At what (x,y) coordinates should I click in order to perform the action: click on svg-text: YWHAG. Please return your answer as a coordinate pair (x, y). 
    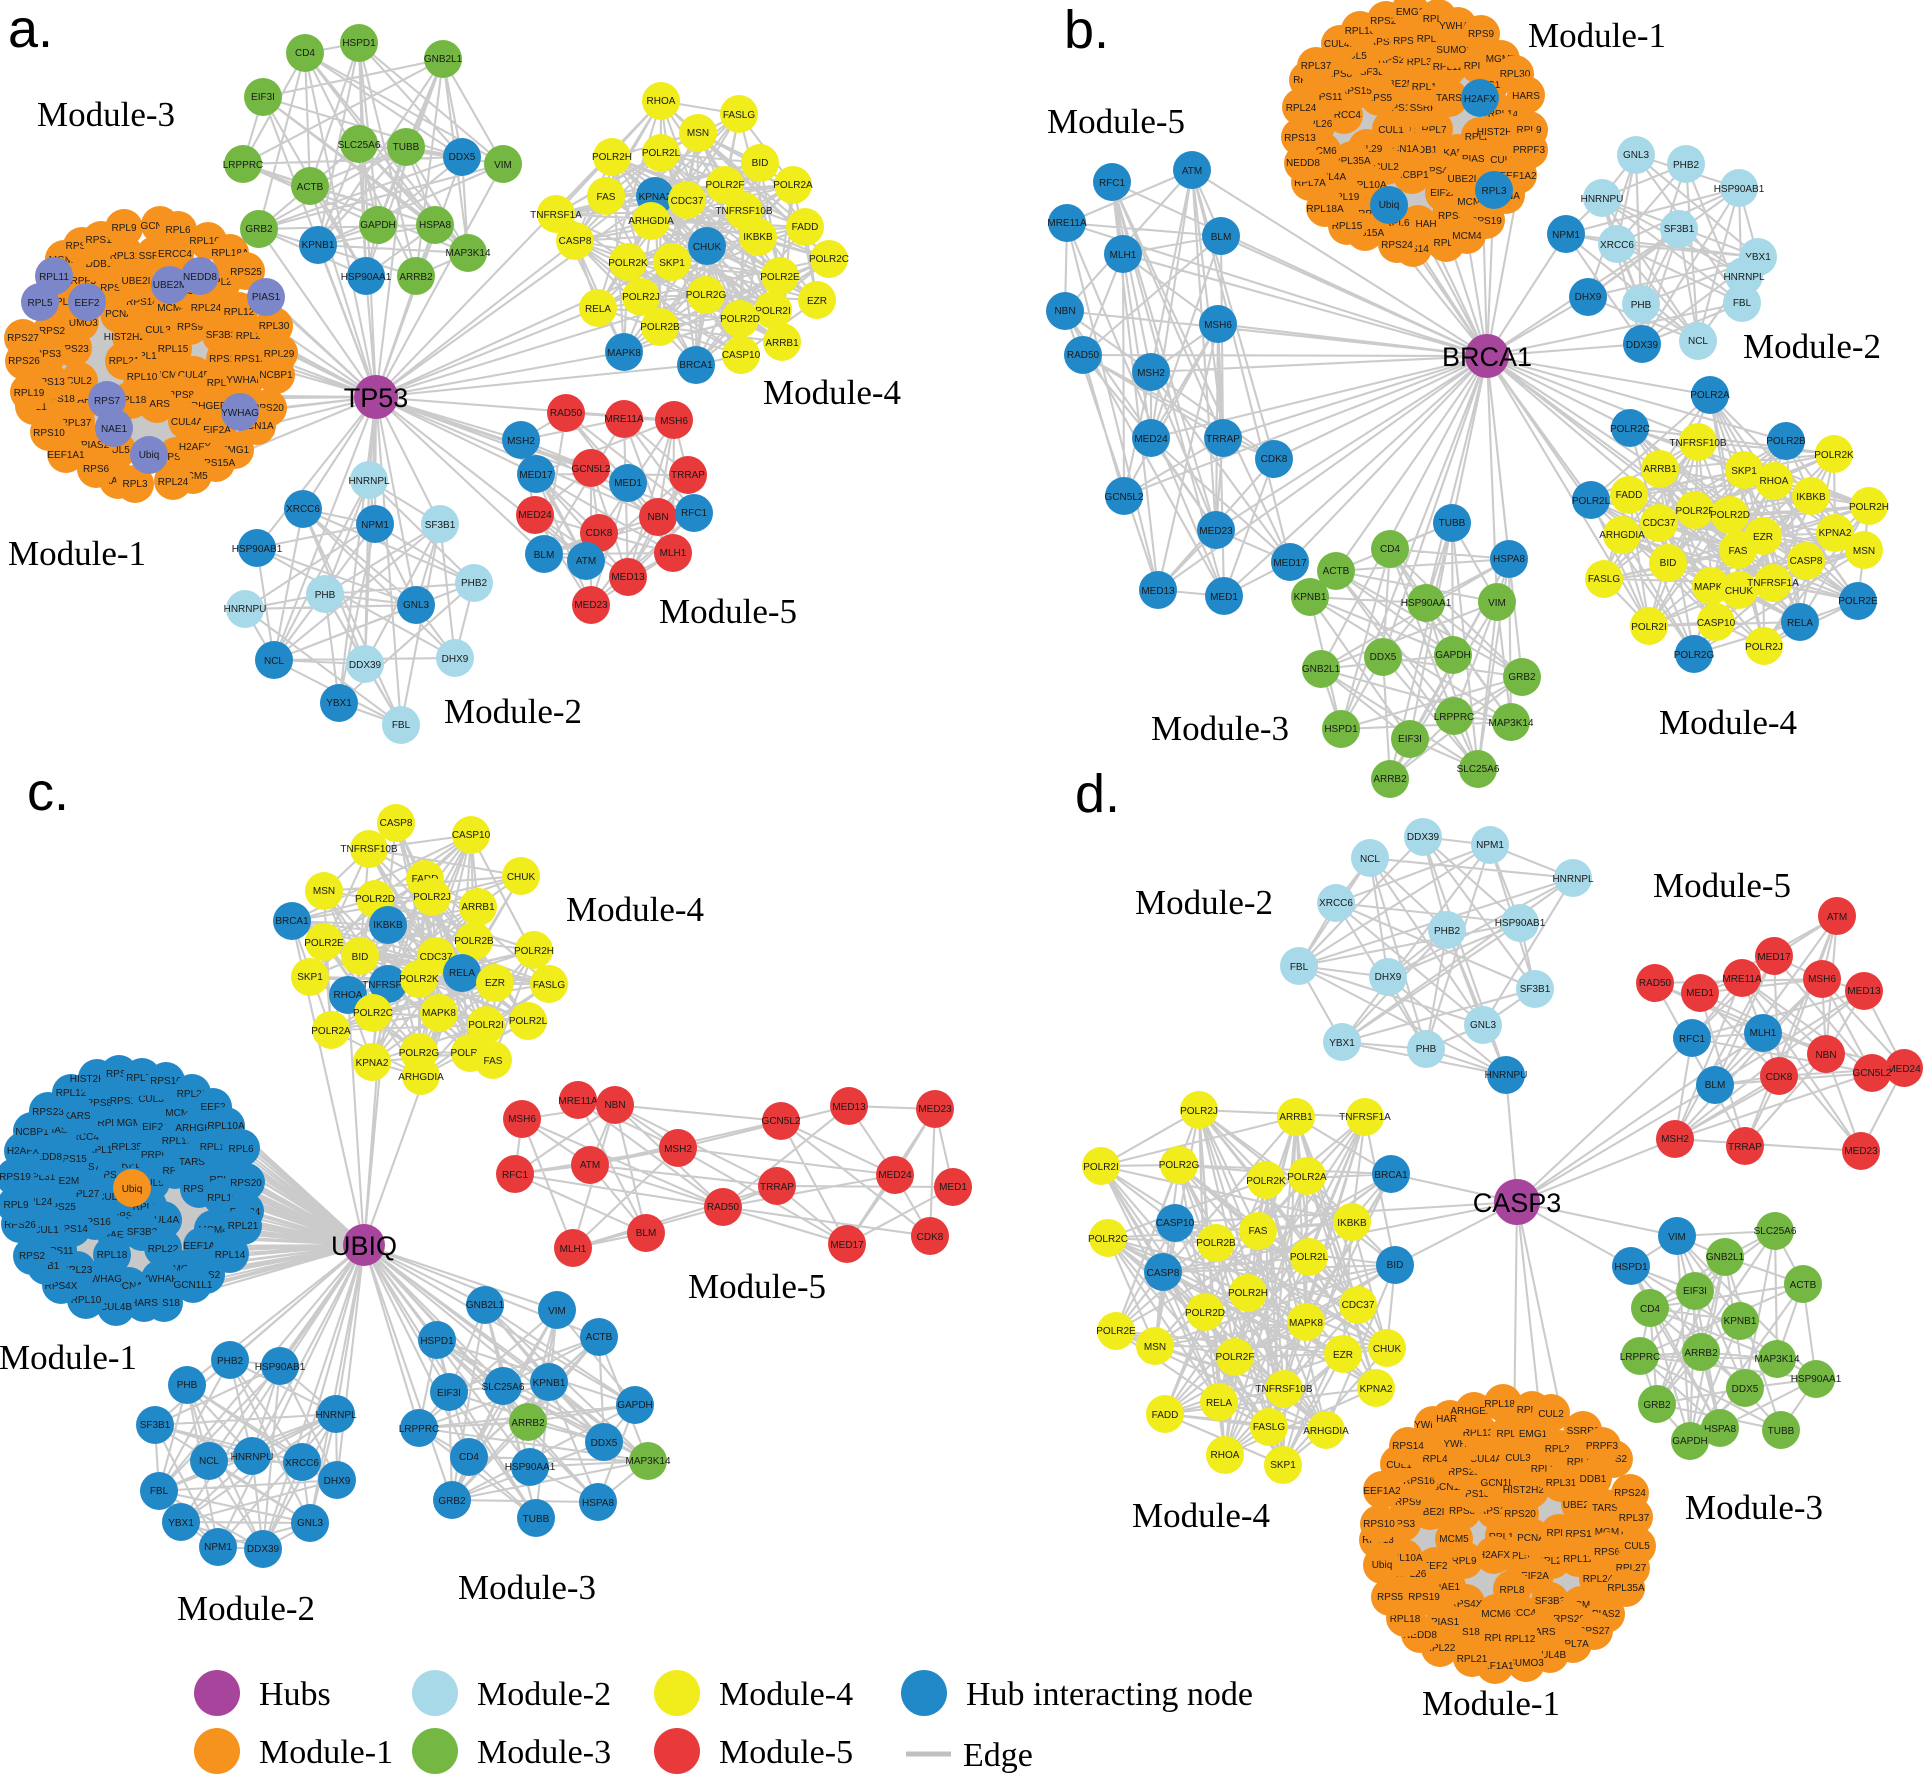
    Looking at the image, I should click on (1458, 26).